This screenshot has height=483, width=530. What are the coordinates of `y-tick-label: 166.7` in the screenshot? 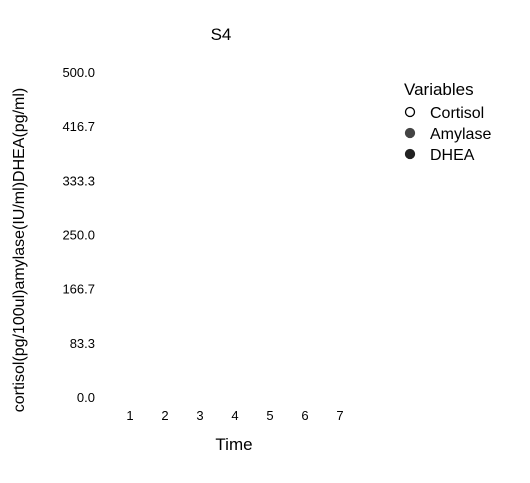 It's located at (78, 289).